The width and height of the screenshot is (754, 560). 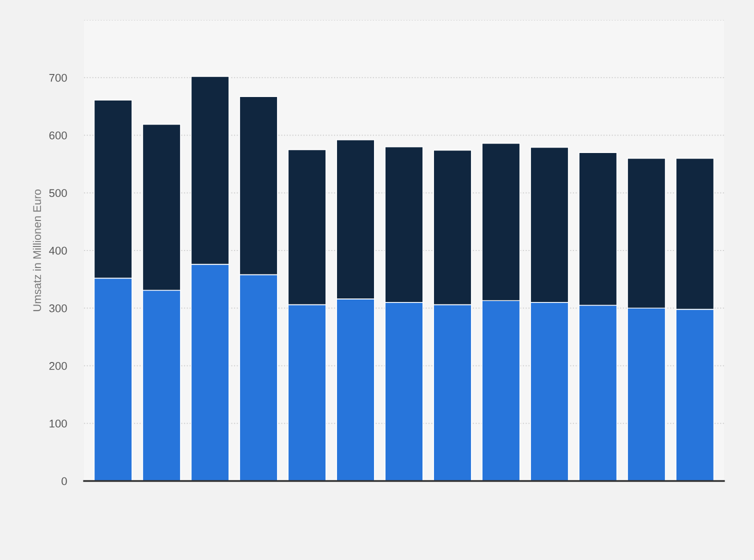 I want to click on y-tick-label: 700, so click(x=58, y=78).